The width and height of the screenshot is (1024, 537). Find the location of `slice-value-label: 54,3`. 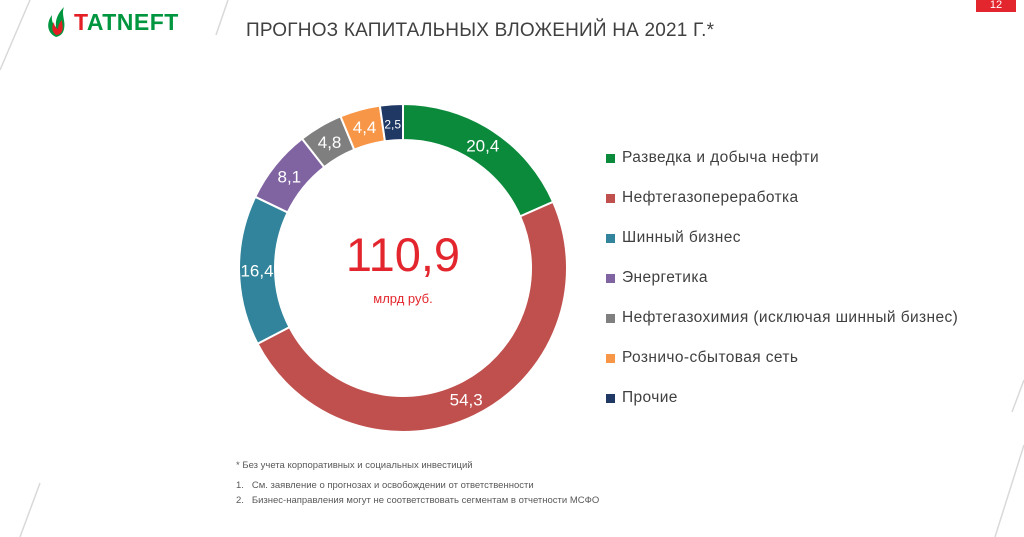

slice-value-label: 54,3 is located at coordinates (466, 400).